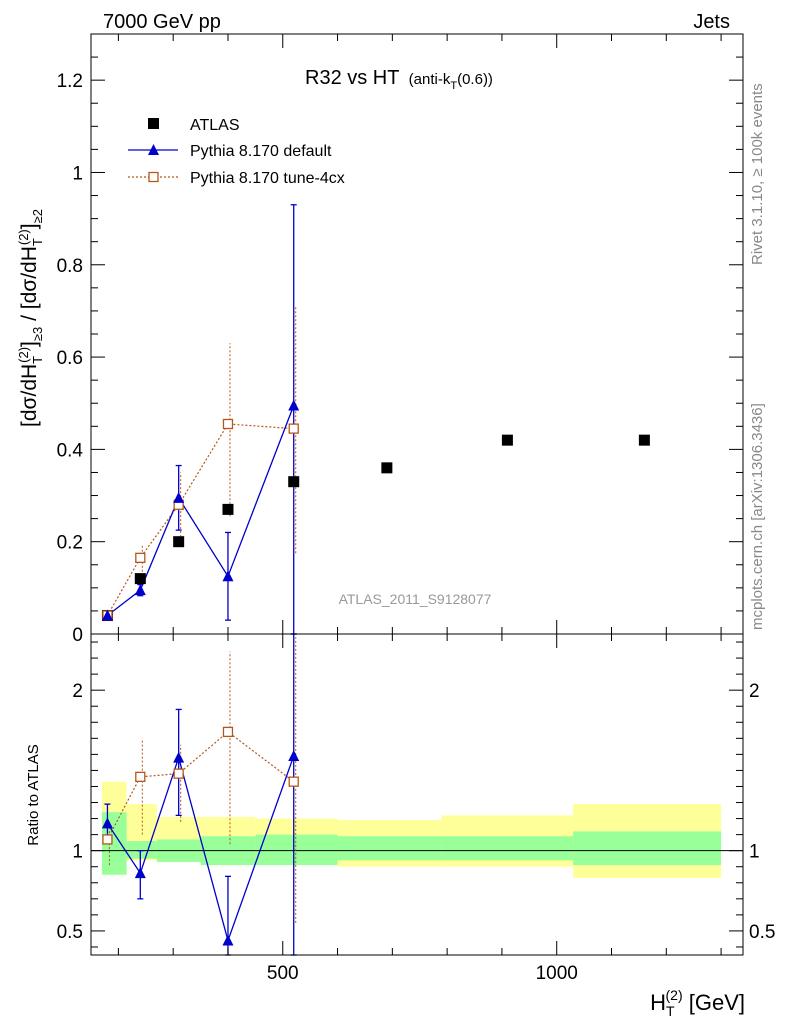 The image size is (786, 1029). What do you see at coordinates (200, 519) in the screenshot?
I see `tune-series-line` at bounding box center [200, 519].